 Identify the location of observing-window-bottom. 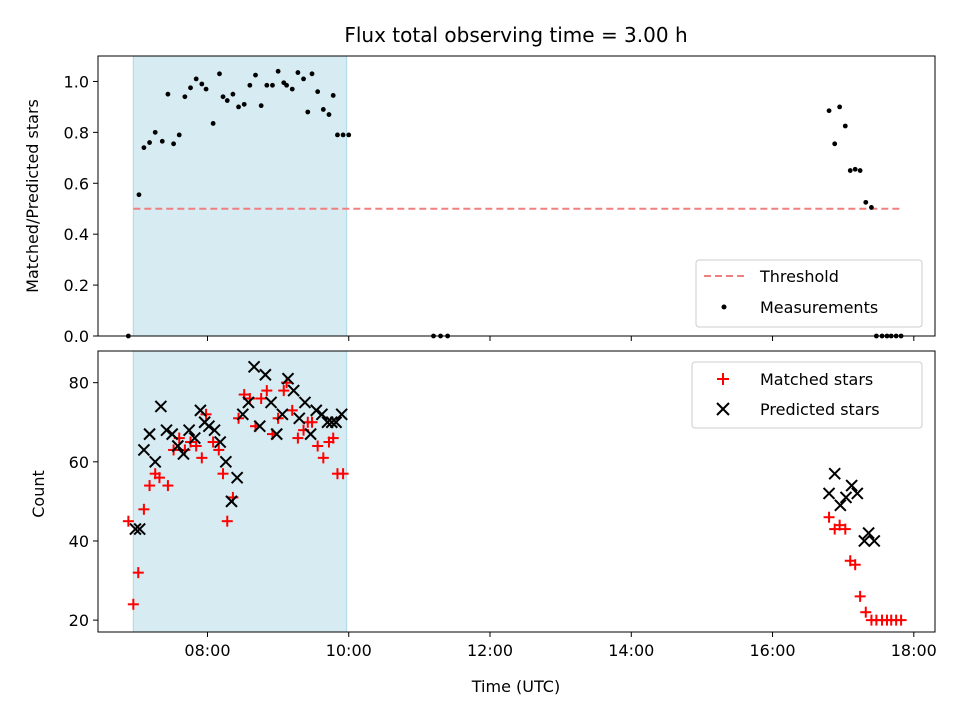
(240, 491).